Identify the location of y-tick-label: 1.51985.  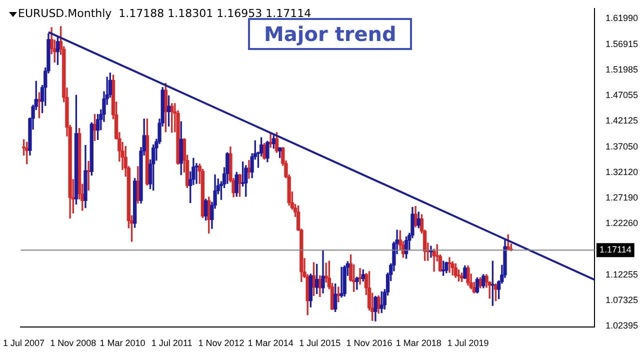
(621, 69).